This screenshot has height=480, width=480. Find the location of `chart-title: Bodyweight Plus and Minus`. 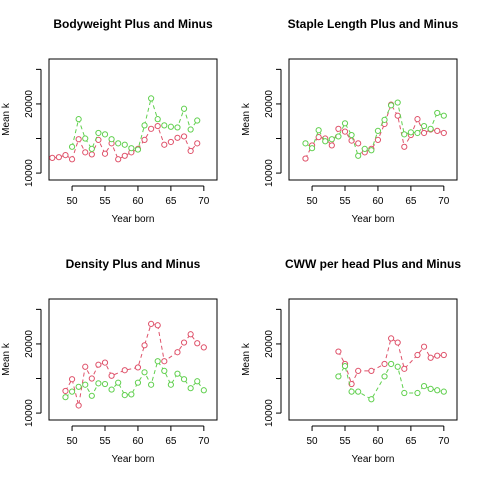

chart-title: Bodyweight Plus and Minus is located at coordinates (133, 24).